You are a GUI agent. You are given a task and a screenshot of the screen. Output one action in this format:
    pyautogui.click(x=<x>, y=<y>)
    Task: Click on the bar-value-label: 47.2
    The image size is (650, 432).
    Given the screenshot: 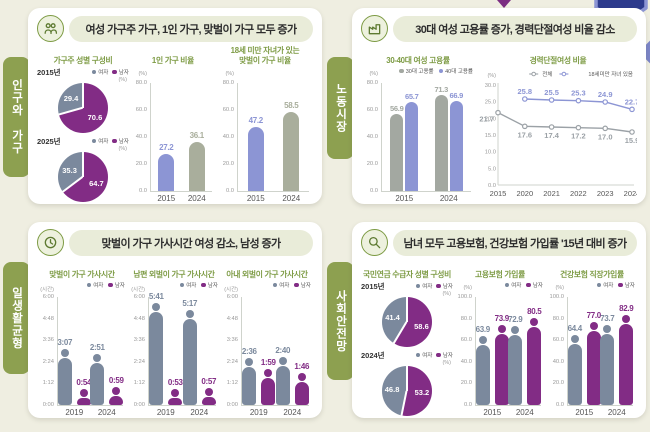 What is the action you would take?
    pyautogui.click(x=256, y=121)
    